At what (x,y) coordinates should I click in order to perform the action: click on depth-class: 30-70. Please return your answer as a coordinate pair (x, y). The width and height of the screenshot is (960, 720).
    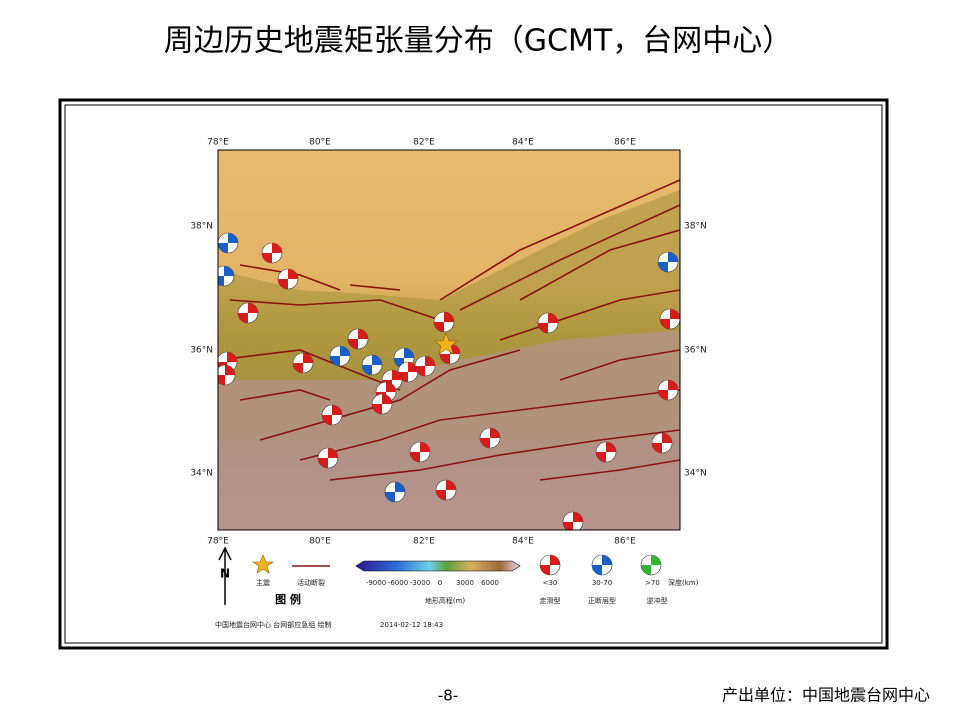
    Looking at the image, I should click on (602, 583).